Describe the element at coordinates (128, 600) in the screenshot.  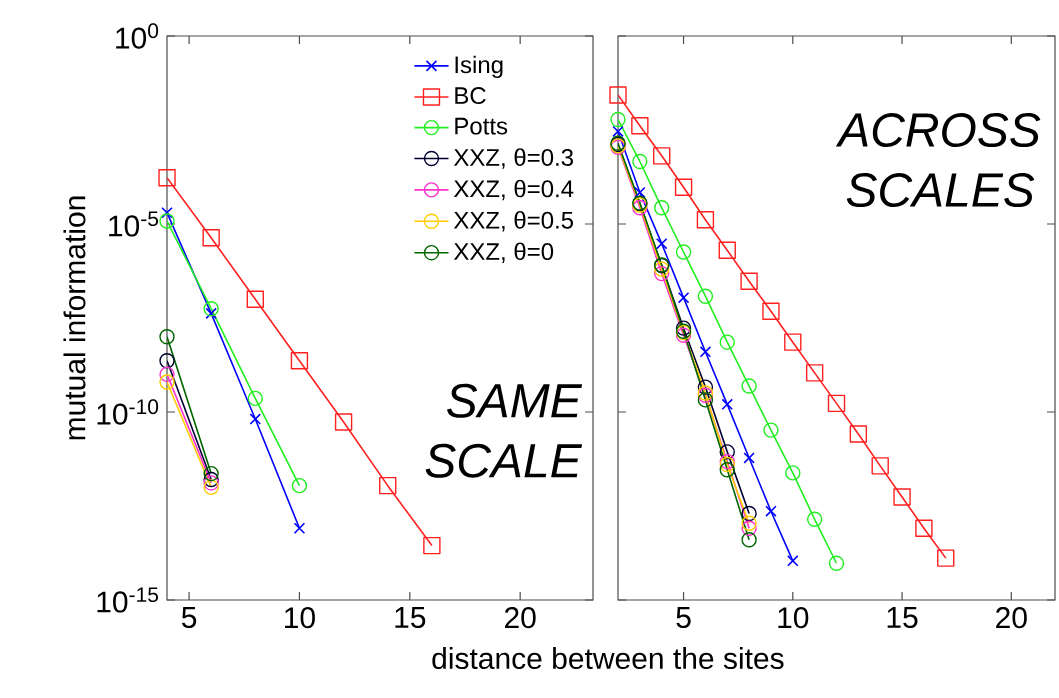
I see `y-tick-label: 10$^{-15}$` at that location.